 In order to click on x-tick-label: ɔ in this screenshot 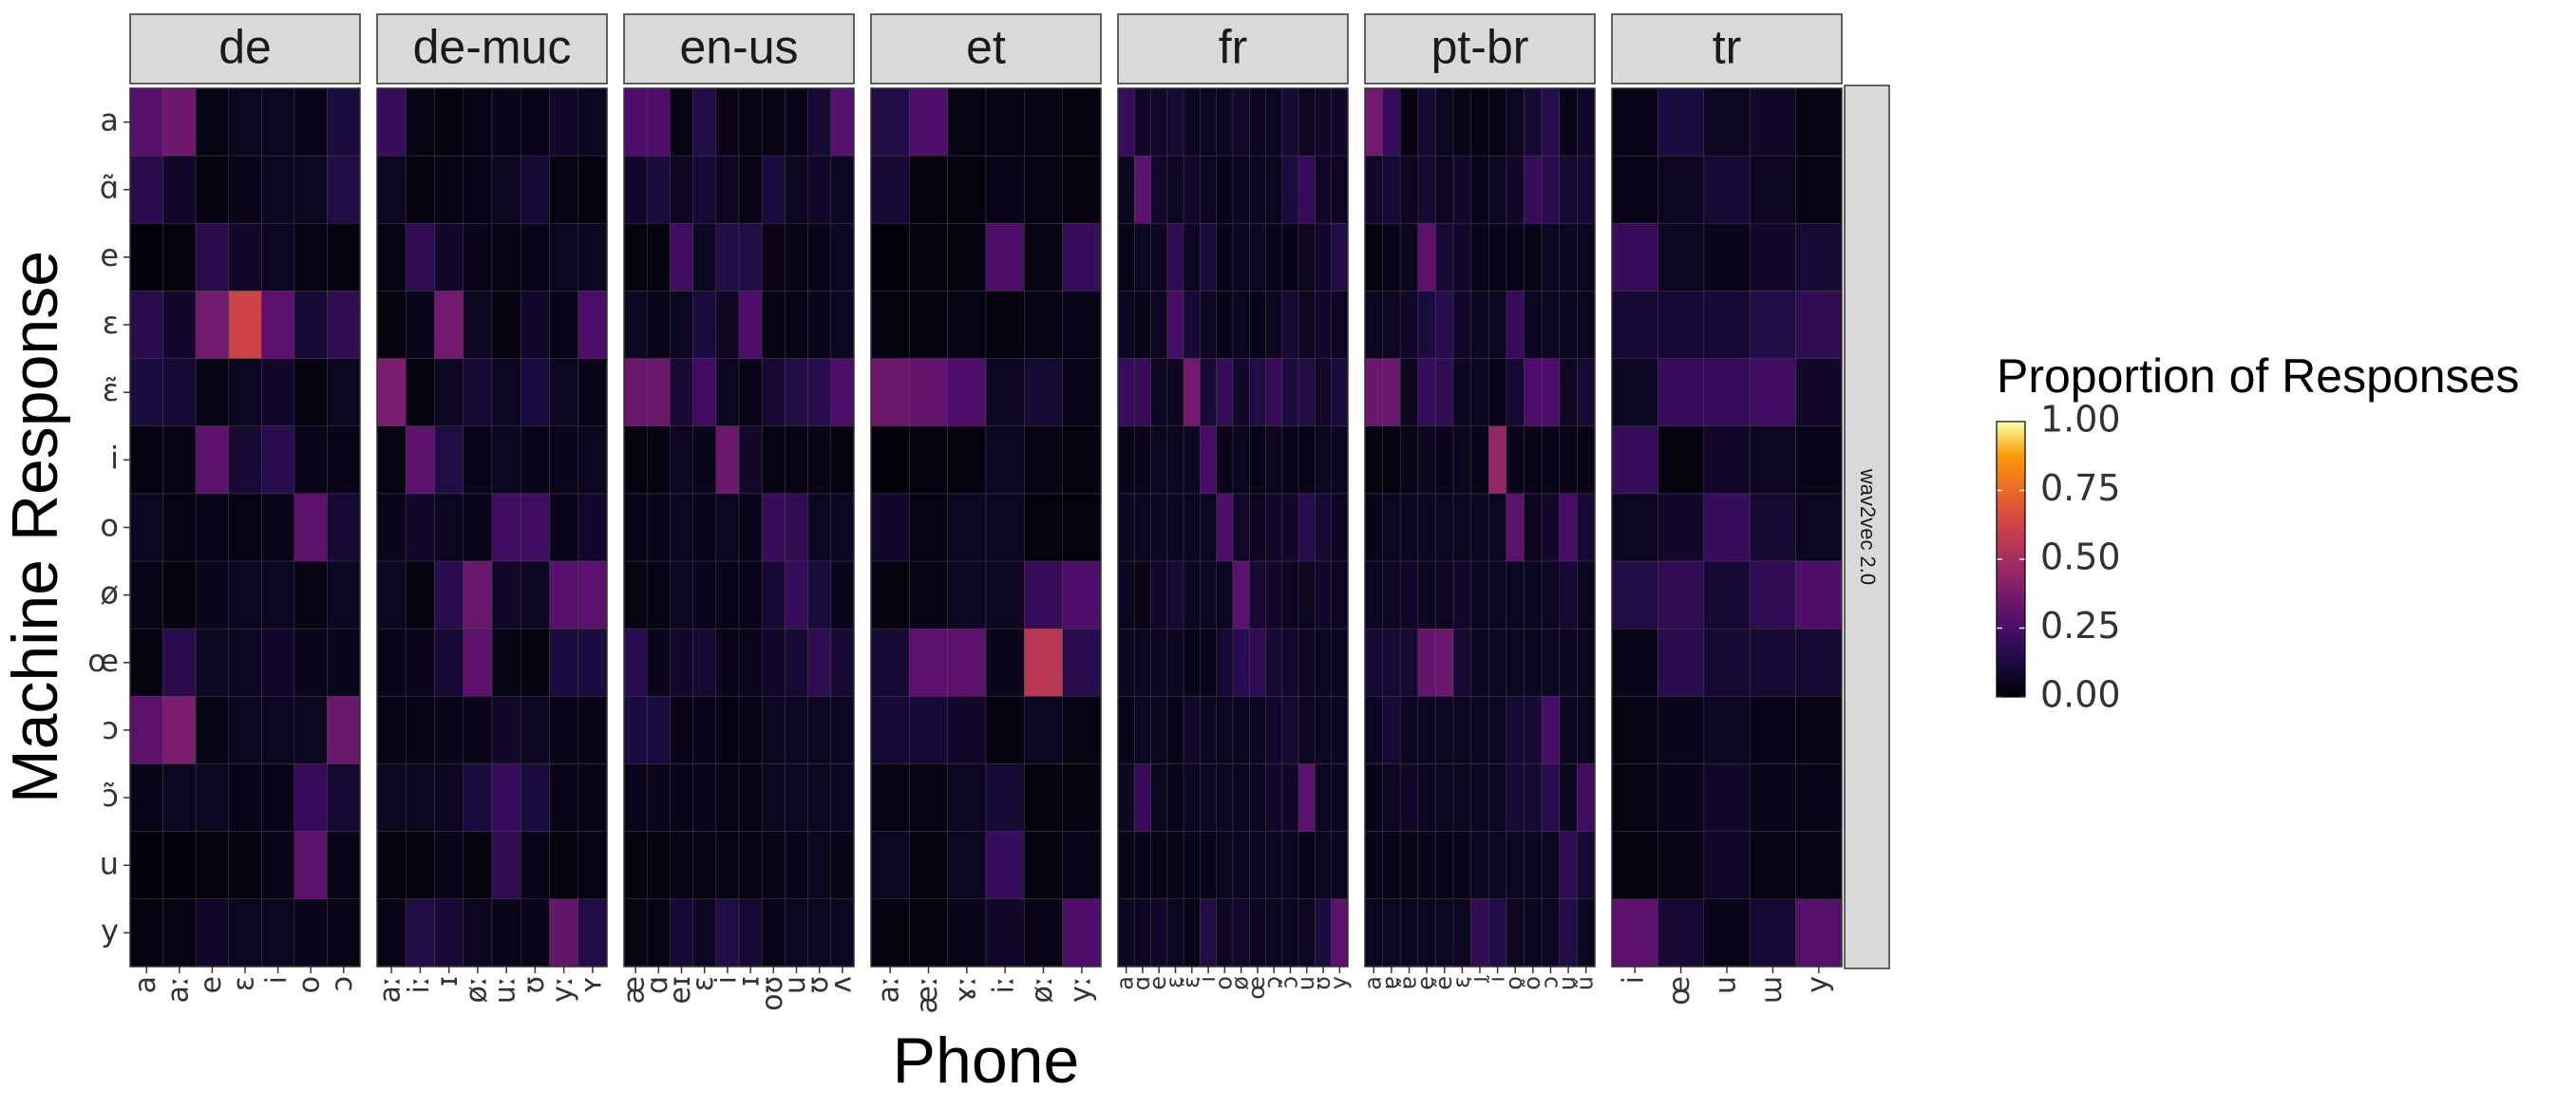, I will do `click(342, 983)`.